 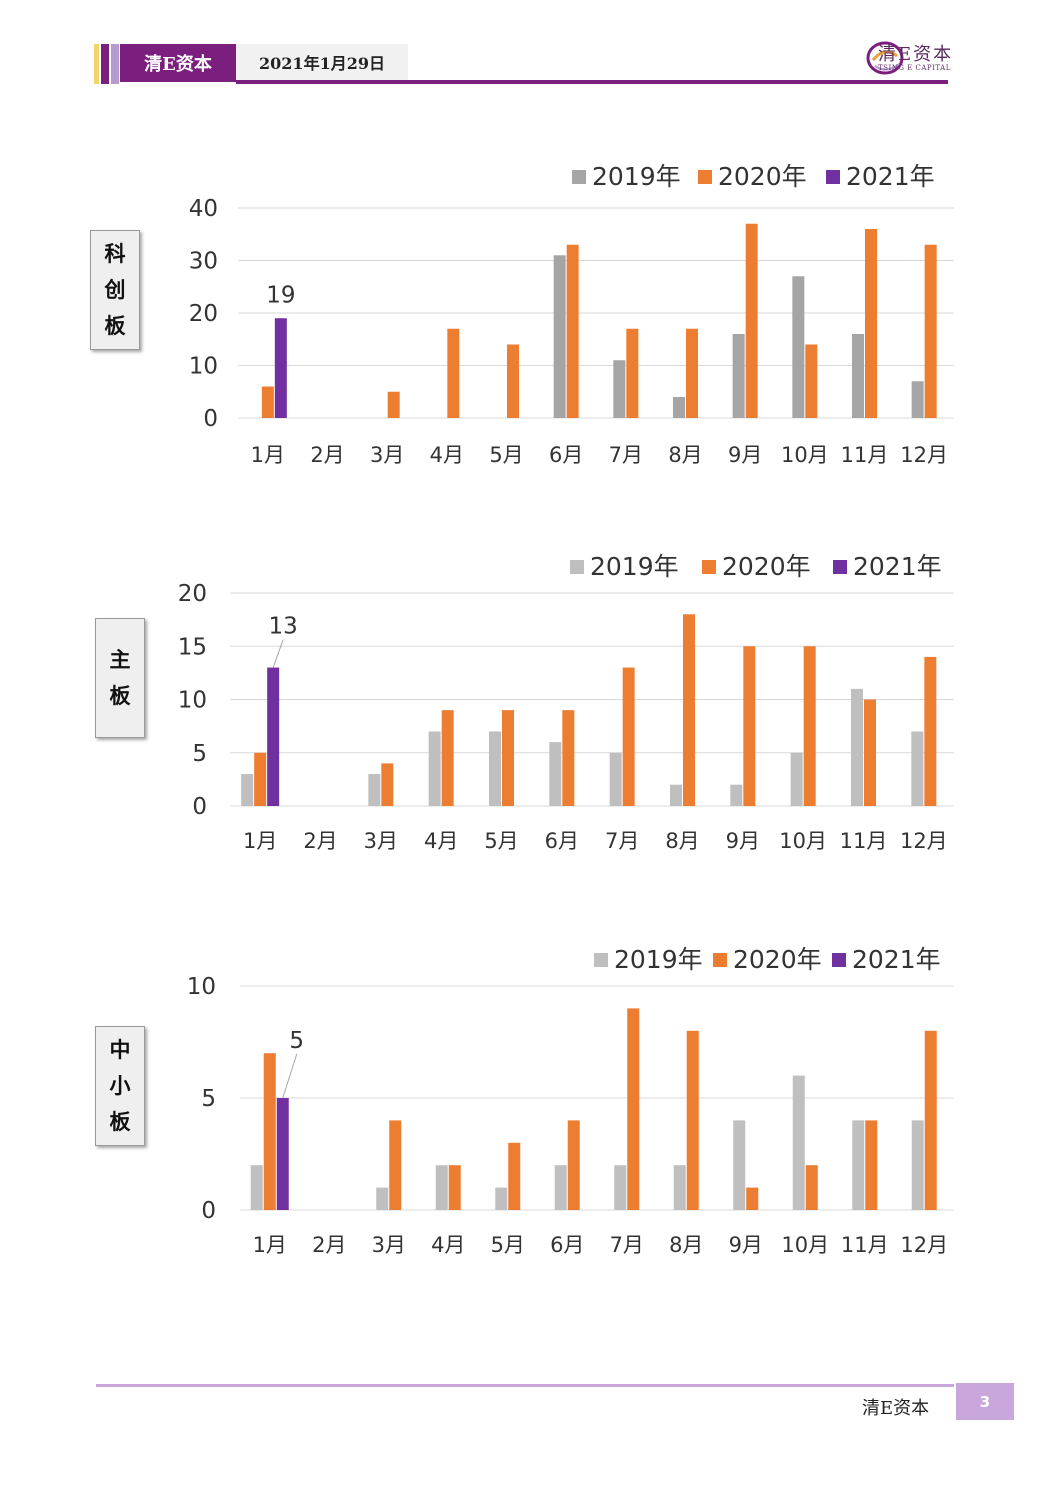 What do you see at coordinates (985, 1401) in the screenshot?
I see `page-number: 3` at bounding box center [985, 1401].